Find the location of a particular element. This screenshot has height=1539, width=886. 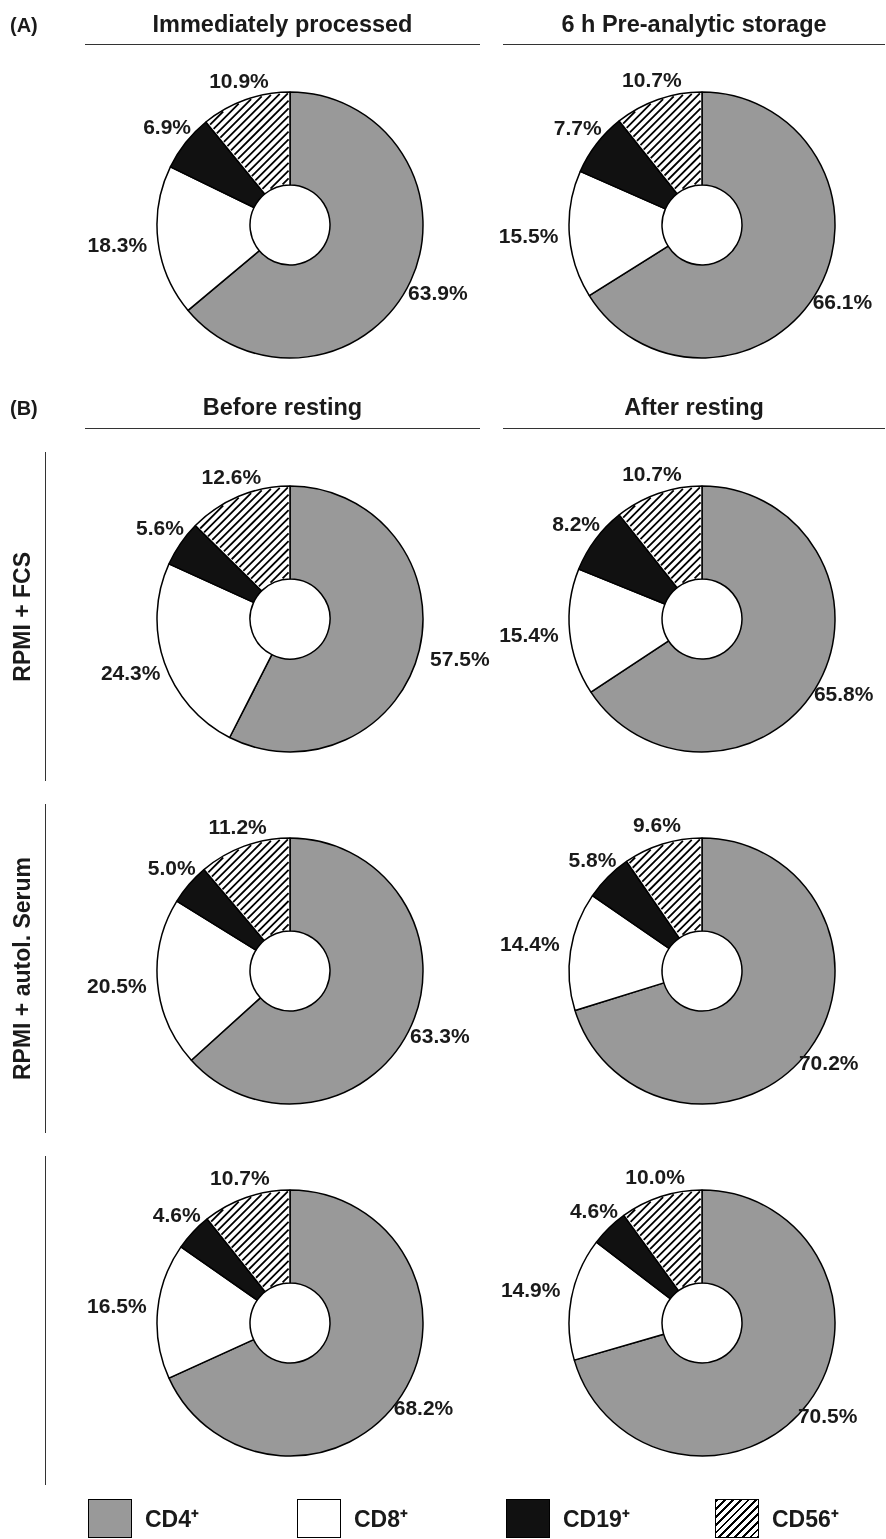

data-label: 15.4% is located at coordinates (529, 634).